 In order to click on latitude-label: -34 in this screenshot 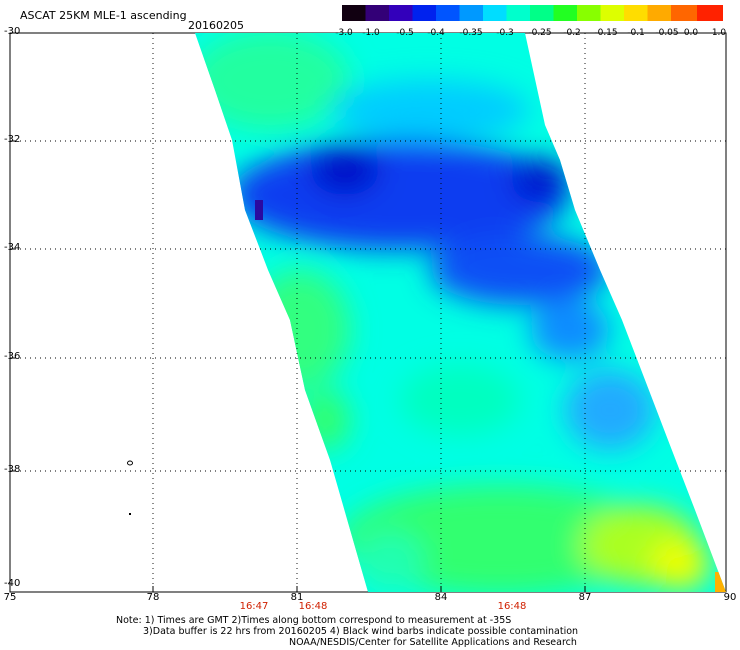, I will do `click(12, 247)`.